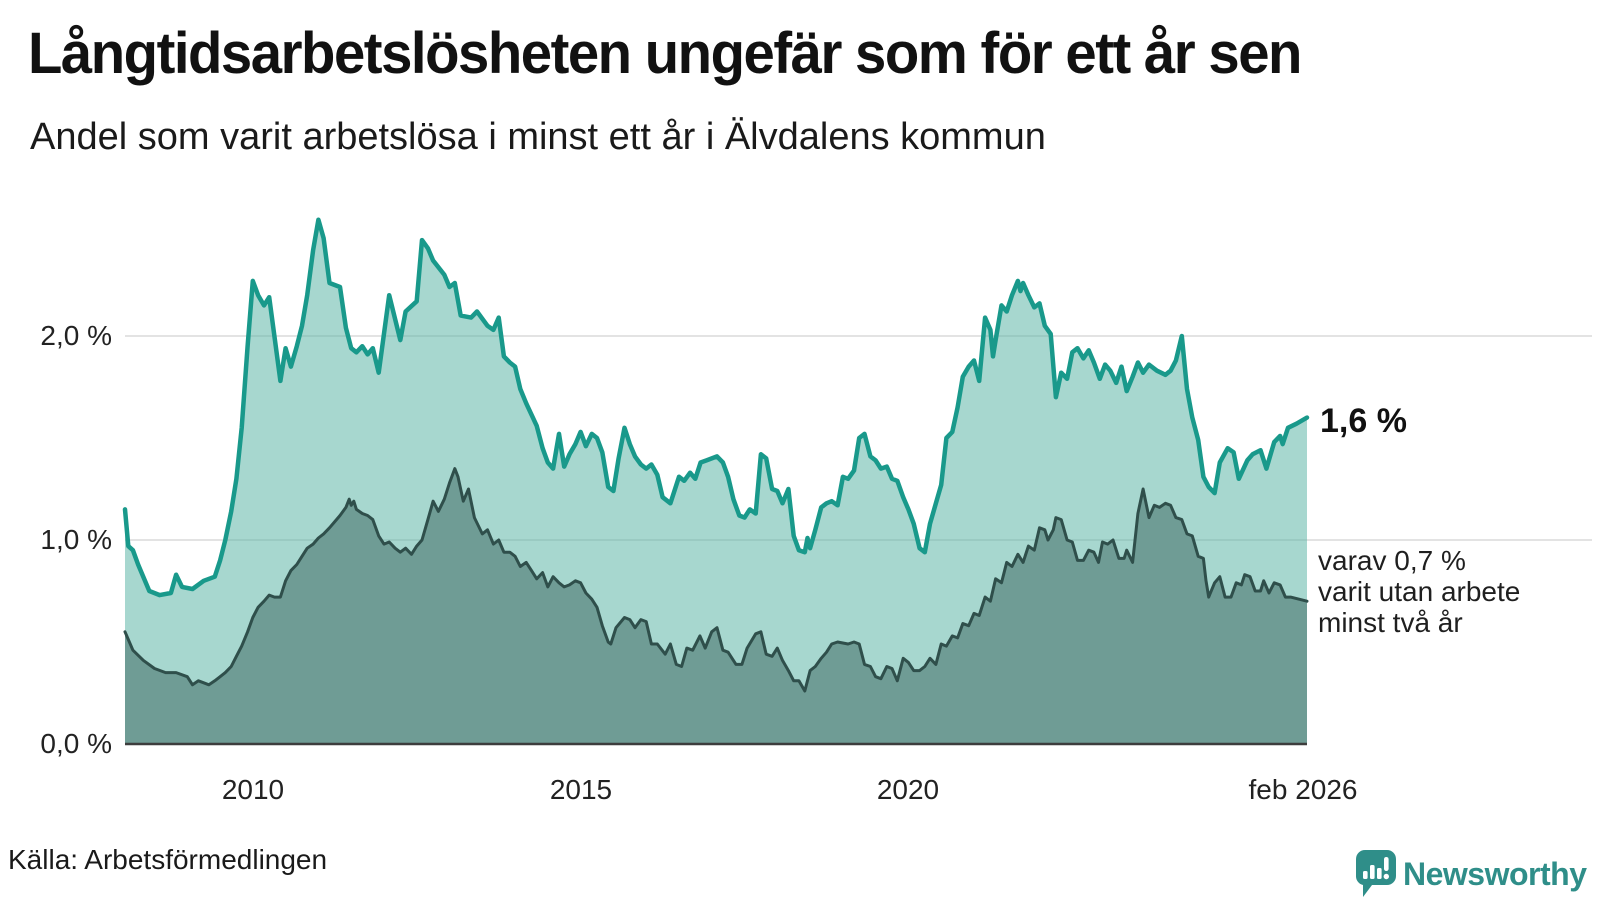  I want to click on x-tick-2020: 2020, so click(908, 789).